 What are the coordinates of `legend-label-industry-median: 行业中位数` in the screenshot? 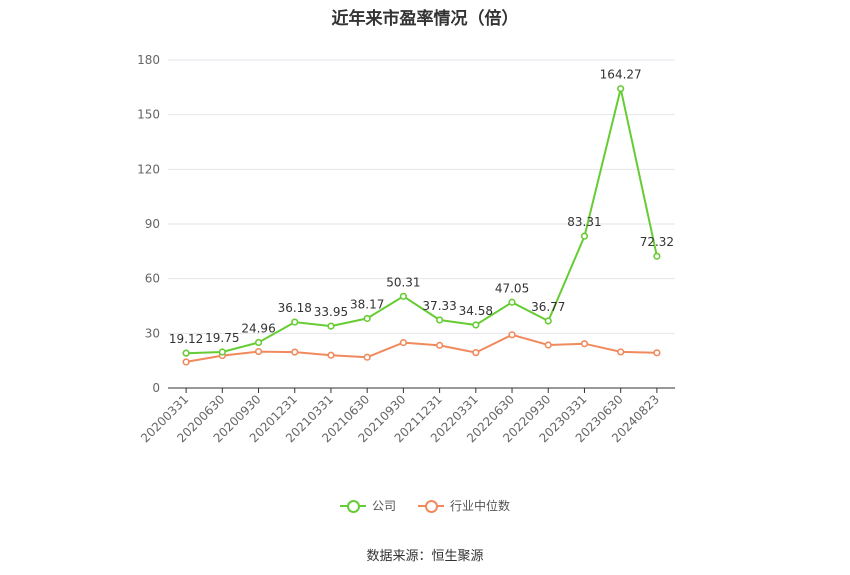 It's located at (480, 506).